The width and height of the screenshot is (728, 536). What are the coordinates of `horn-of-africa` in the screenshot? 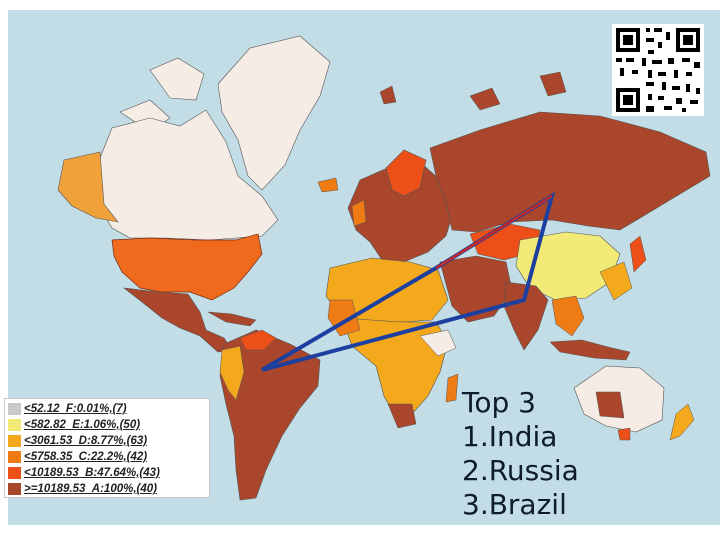 It's located at (438, 343).